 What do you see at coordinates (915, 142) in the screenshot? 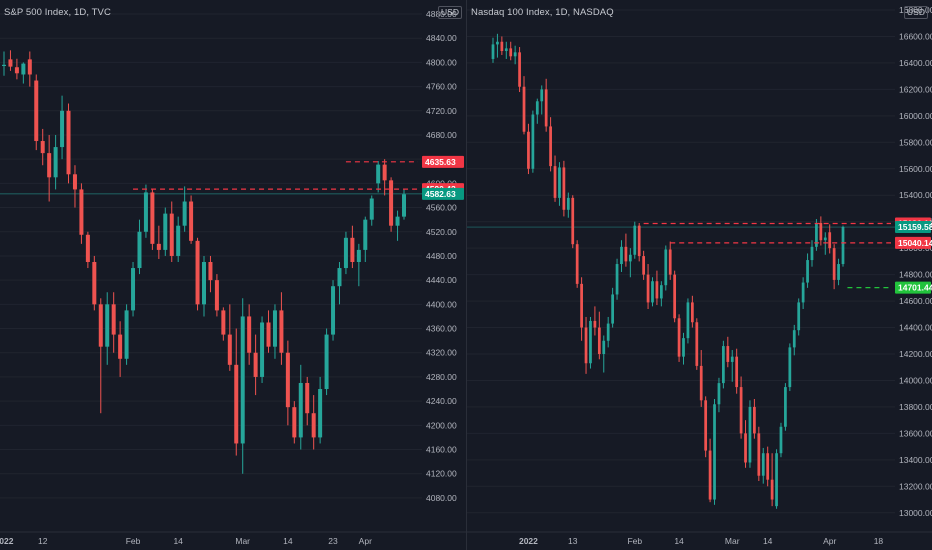
I see `y-tick-label: 15800.00` at bounding box center [915, 142].